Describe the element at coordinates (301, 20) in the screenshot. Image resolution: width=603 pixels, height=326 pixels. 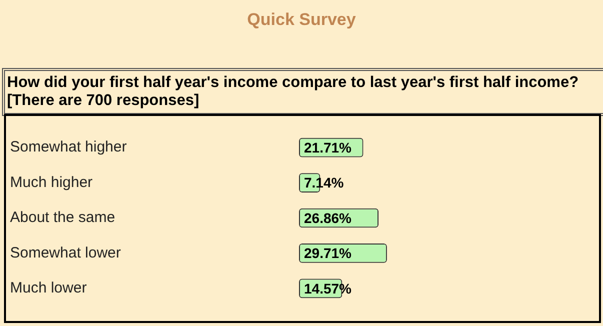
I see `chart-title: Quick Survey` at that location.